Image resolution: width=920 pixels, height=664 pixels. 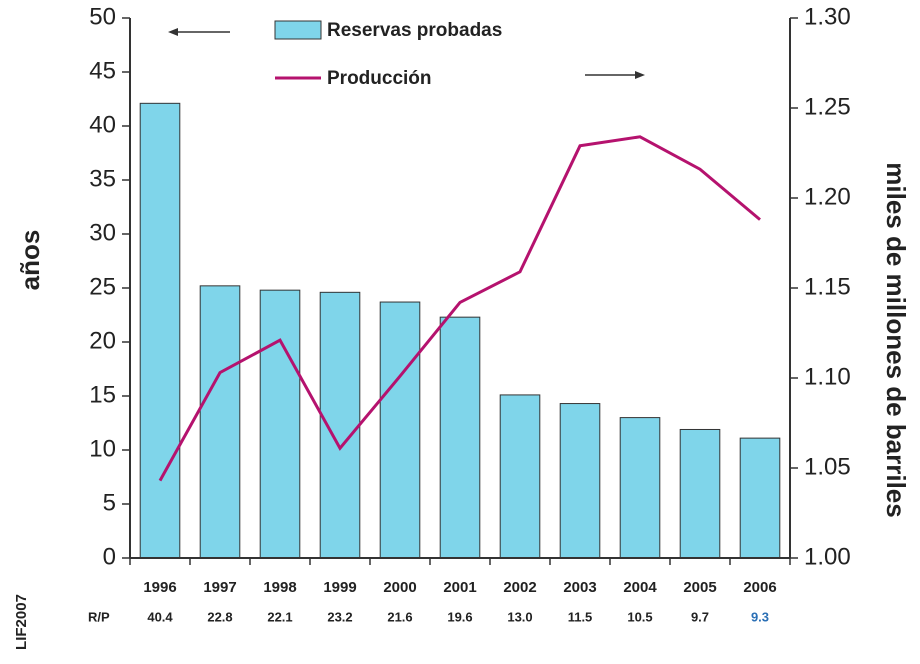 I want to click on y-tick-label: 35, so click(x=102, y=178).